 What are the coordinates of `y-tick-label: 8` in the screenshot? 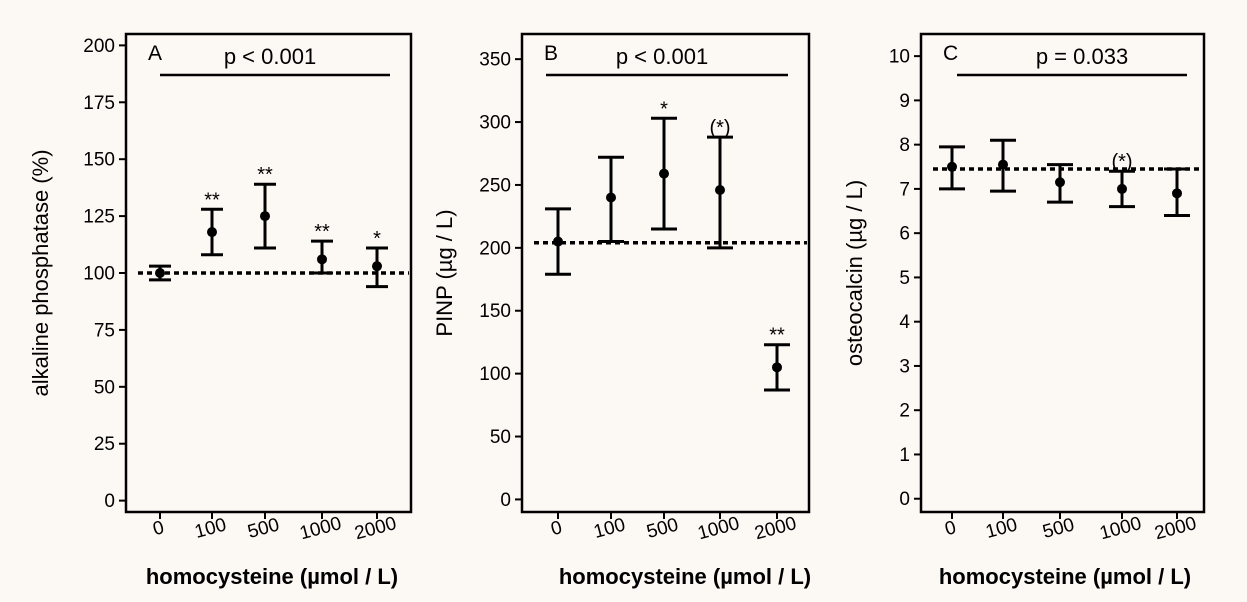 It's located at (904, 145).